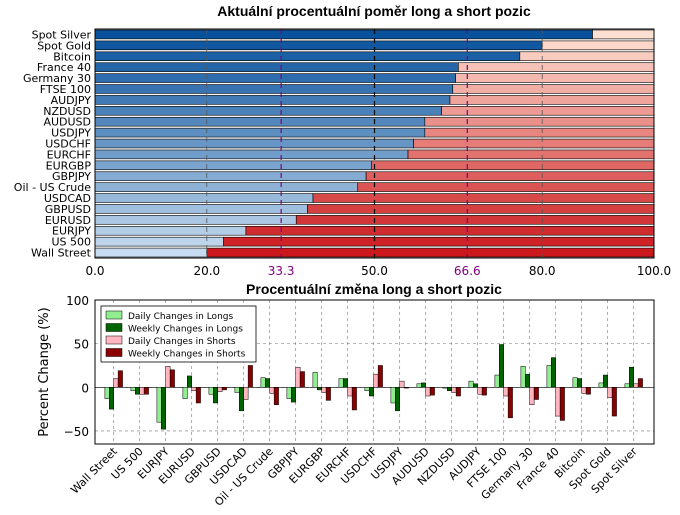 The height and width of the screenshot is (515, 680). What do you see at coordinates (44, 371) in the screenshot?
I see `y-axis-label: Percent Change (%)` at bounding box center [44, 371].